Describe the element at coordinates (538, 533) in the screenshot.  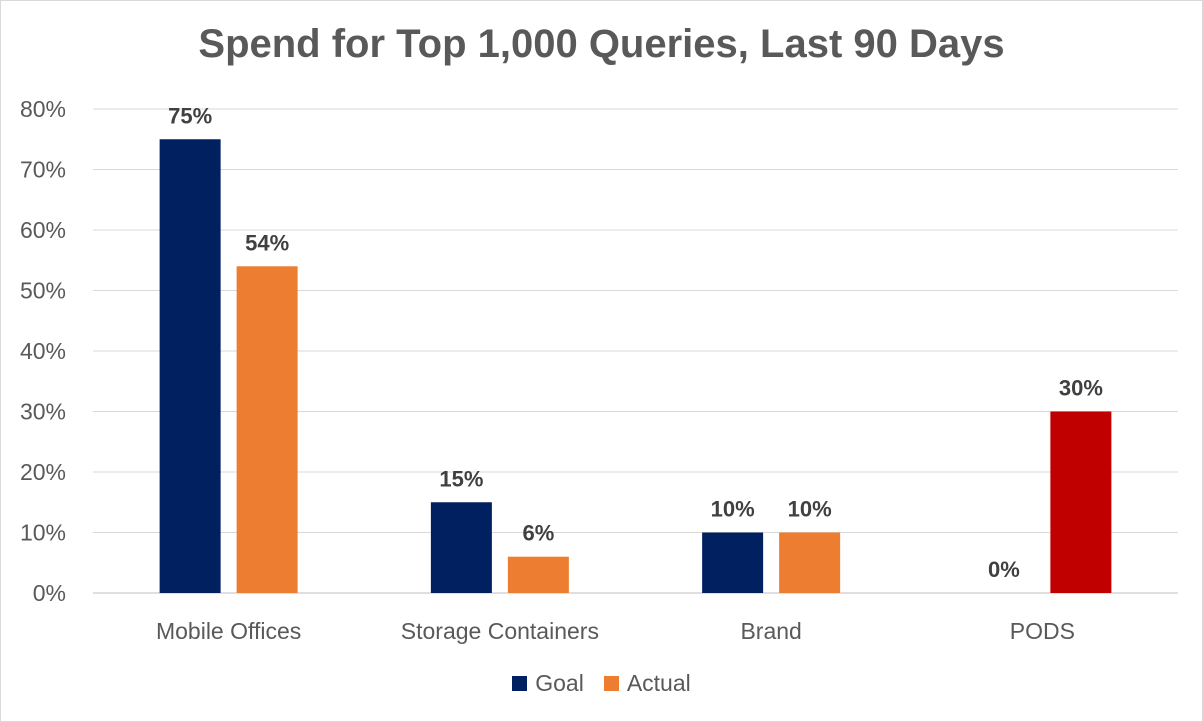
I see `data-label: 6%` at that location.